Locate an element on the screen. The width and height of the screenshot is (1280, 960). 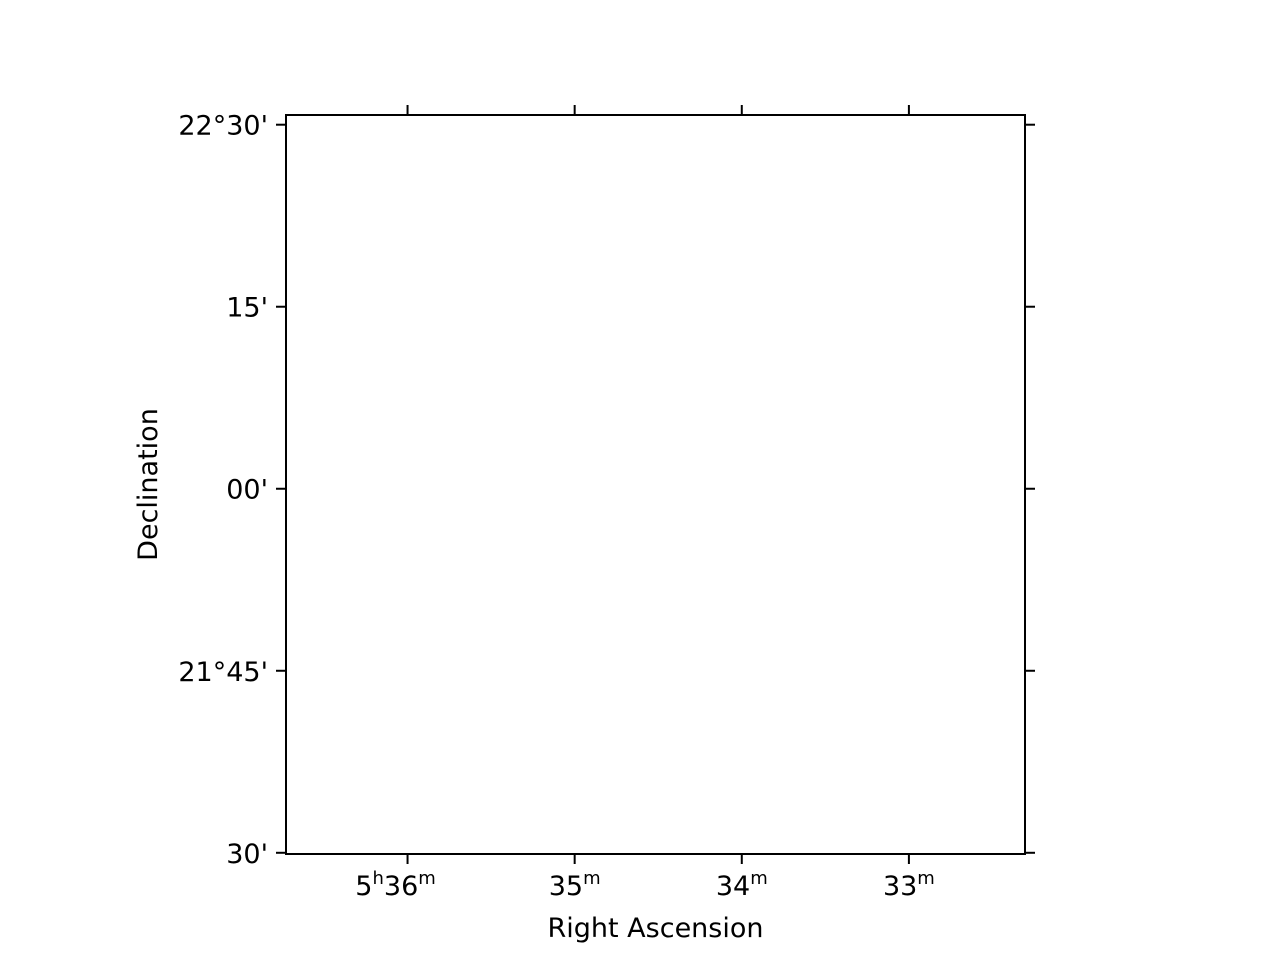
y-tick-label: 22°30' is located at coordinates (223, 126).